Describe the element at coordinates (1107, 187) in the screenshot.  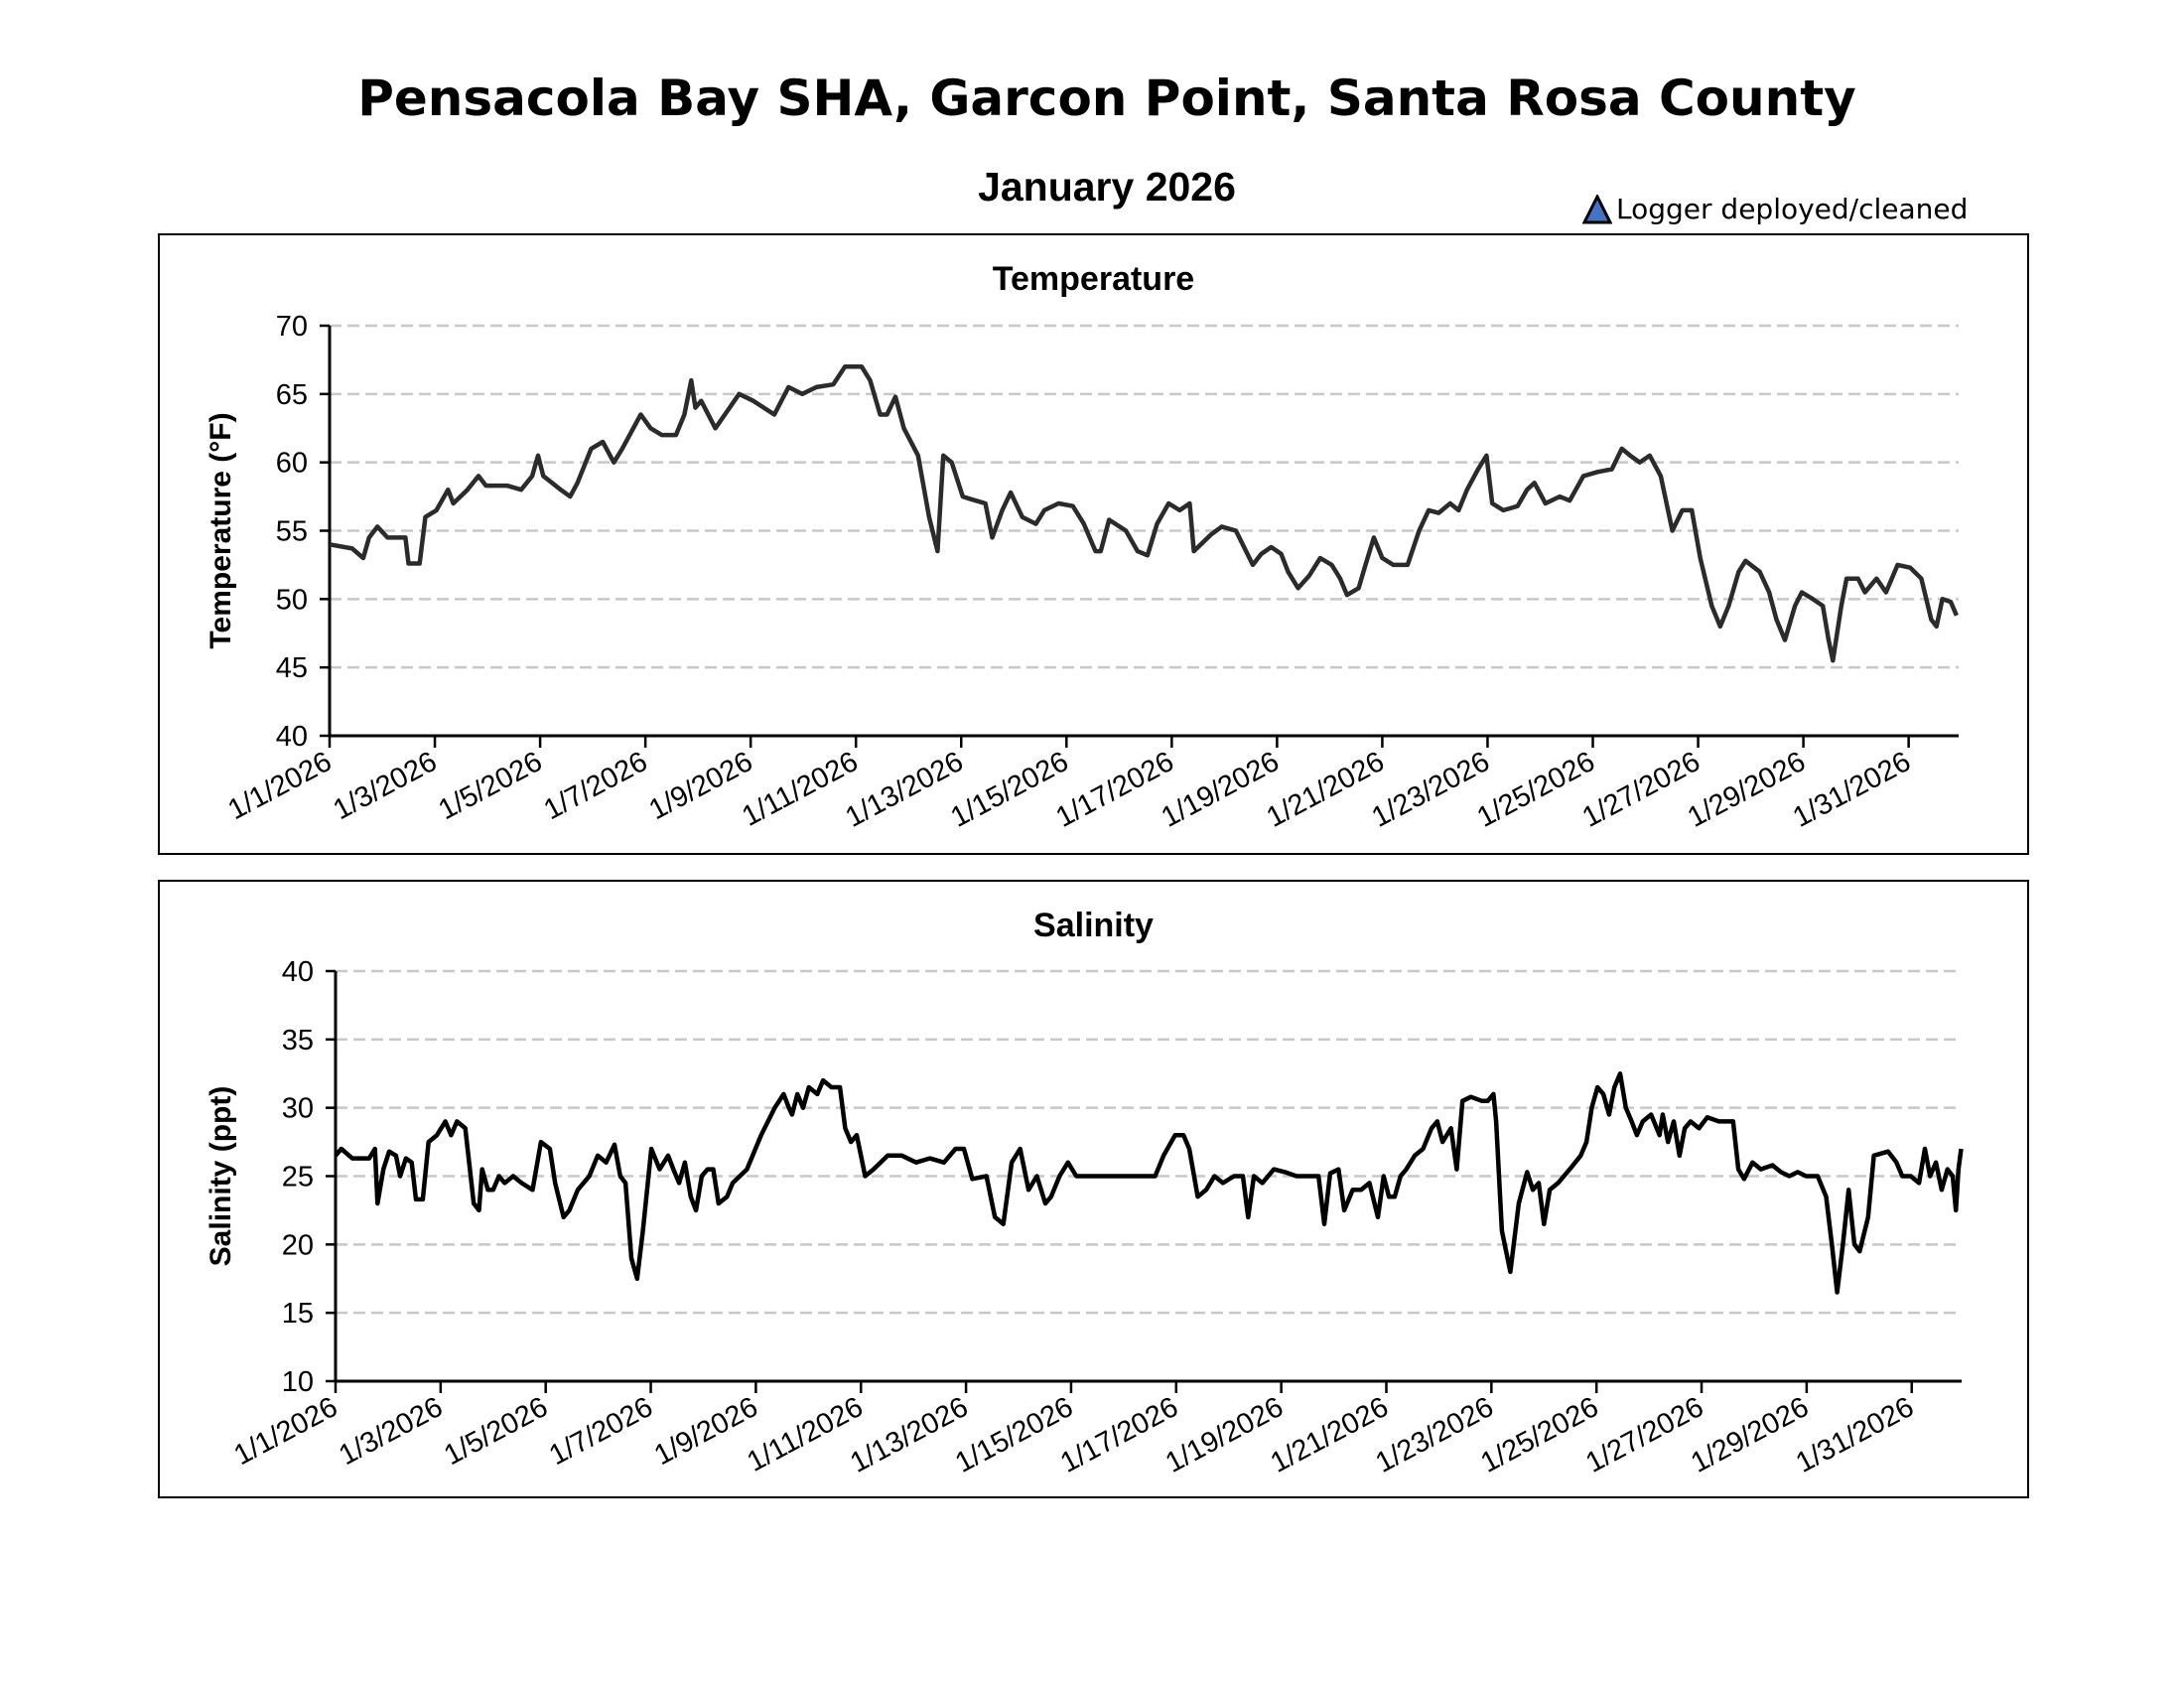
I see `page-subtitle: January 2026` at that location.